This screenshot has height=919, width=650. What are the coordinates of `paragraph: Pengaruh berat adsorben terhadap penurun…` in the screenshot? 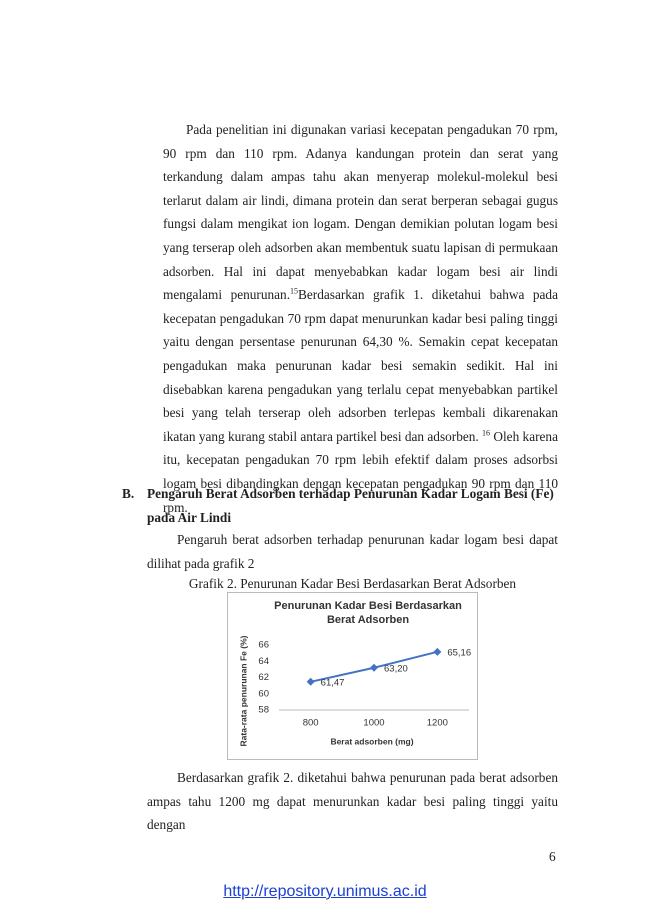 It's located at (352, 551).